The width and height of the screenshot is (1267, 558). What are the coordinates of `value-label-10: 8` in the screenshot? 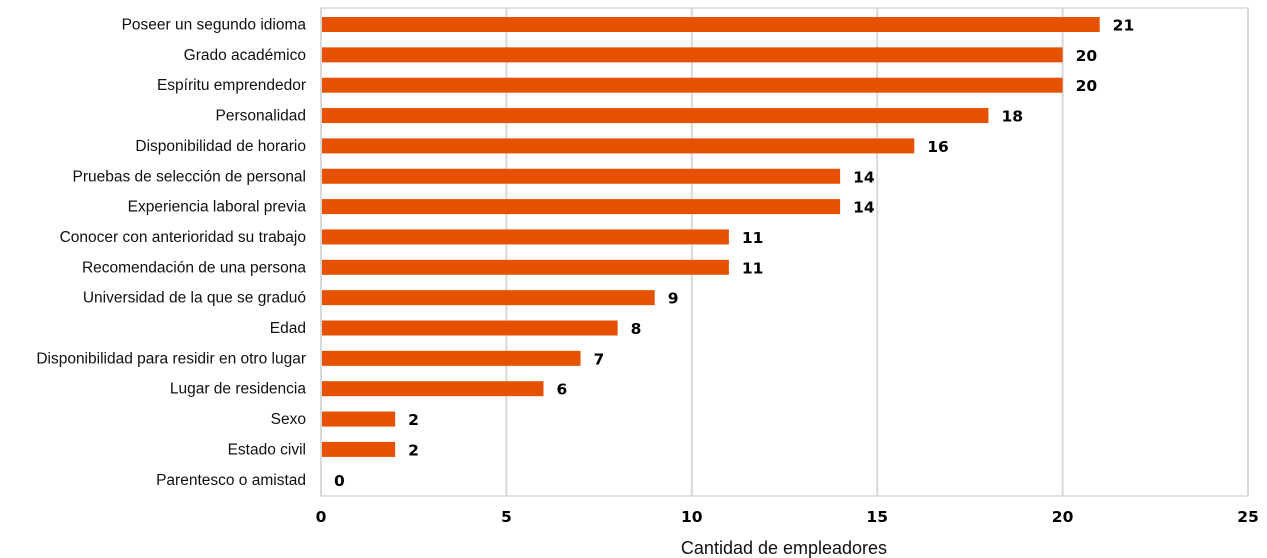 It's located at (636, 329).